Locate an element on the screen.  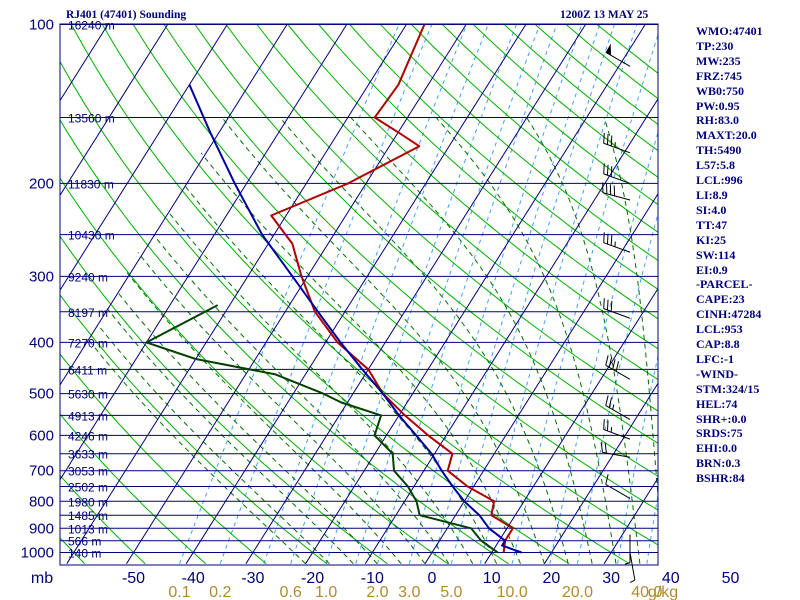
height-label: 3633 m is located at coordinates (88, 455).